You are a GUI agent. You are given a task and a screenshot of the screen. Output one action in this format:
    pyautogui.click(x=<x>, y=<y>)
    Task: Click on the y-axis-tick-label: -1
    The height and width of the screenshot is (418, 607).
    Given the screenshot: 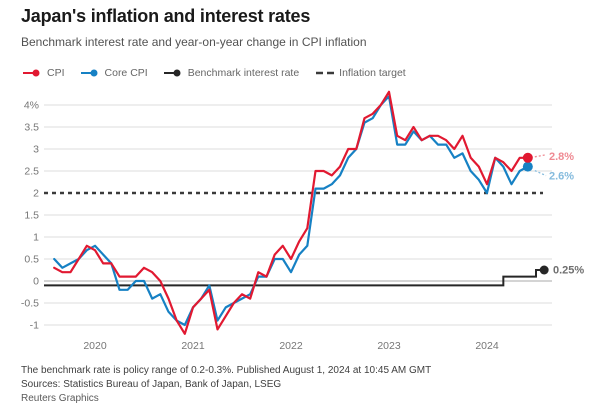 What is the action you would take?
    pyautogui.click(x=34, y=326)
    